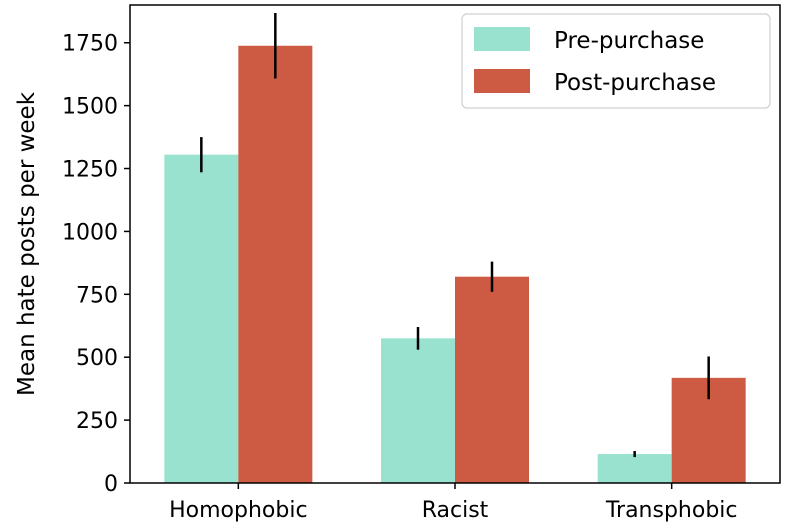 This screenshot has height=524, width=800. What do you see at coordinates (97, 295) in the screenshot?
I see `y-tick-label: 750` at bounding box center [97, 295].